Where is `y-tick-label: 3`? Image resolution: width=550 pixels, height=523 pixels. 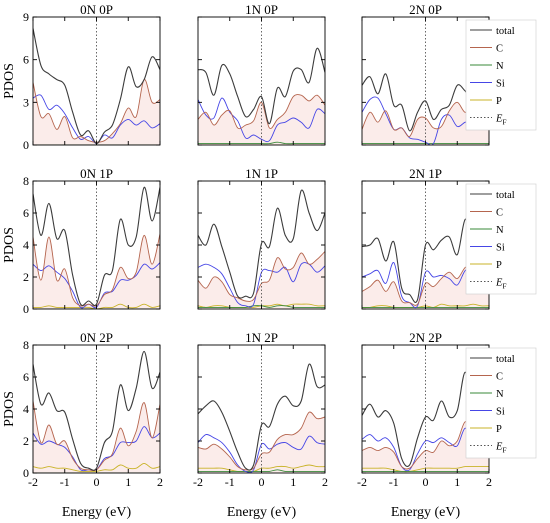
y-tick-label: 3 is located at coordinates (26, 102).